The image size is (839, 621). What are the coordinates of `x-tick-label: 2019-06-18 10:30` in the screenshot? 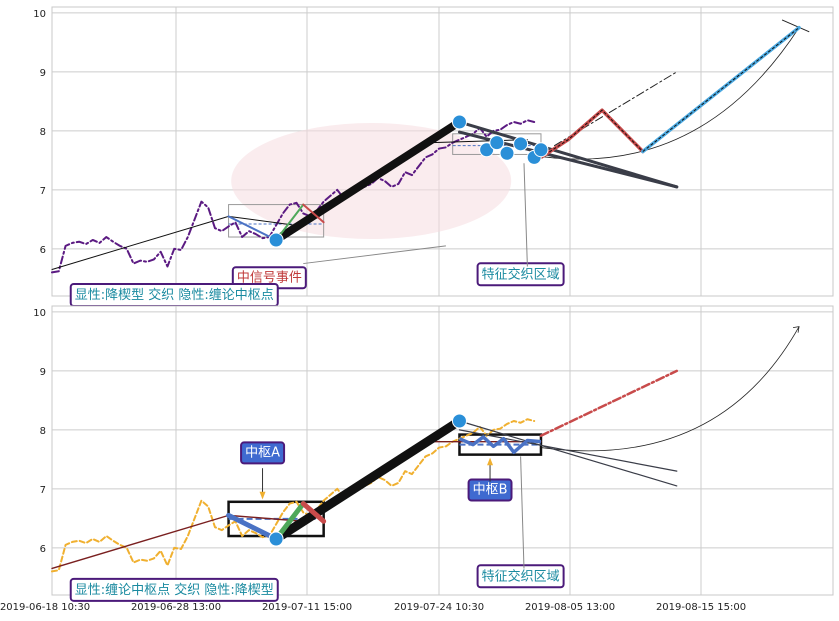 It's located at (45, 607).